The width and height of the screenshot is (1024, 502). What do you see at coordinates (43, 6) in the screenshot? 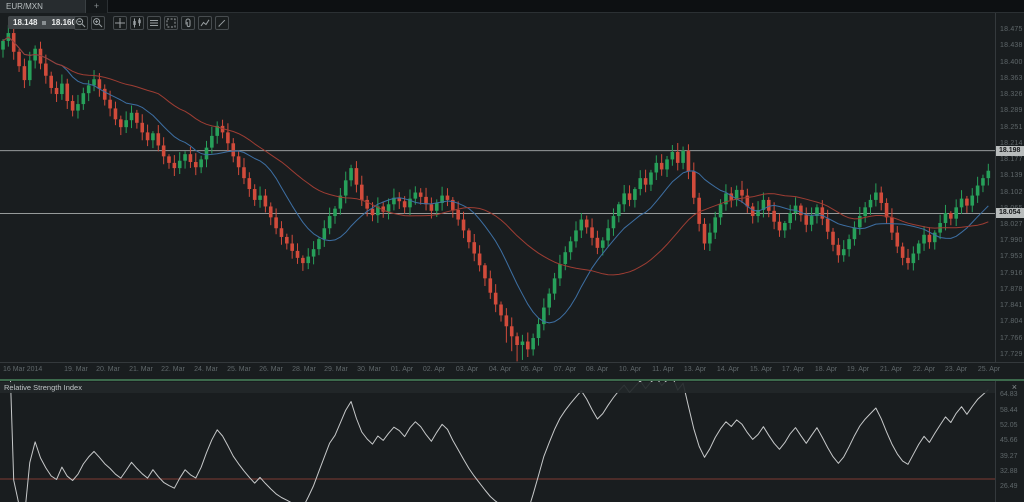
I see `tab-eurmxn: EUR/MXN` at bounding box center [43, 6].